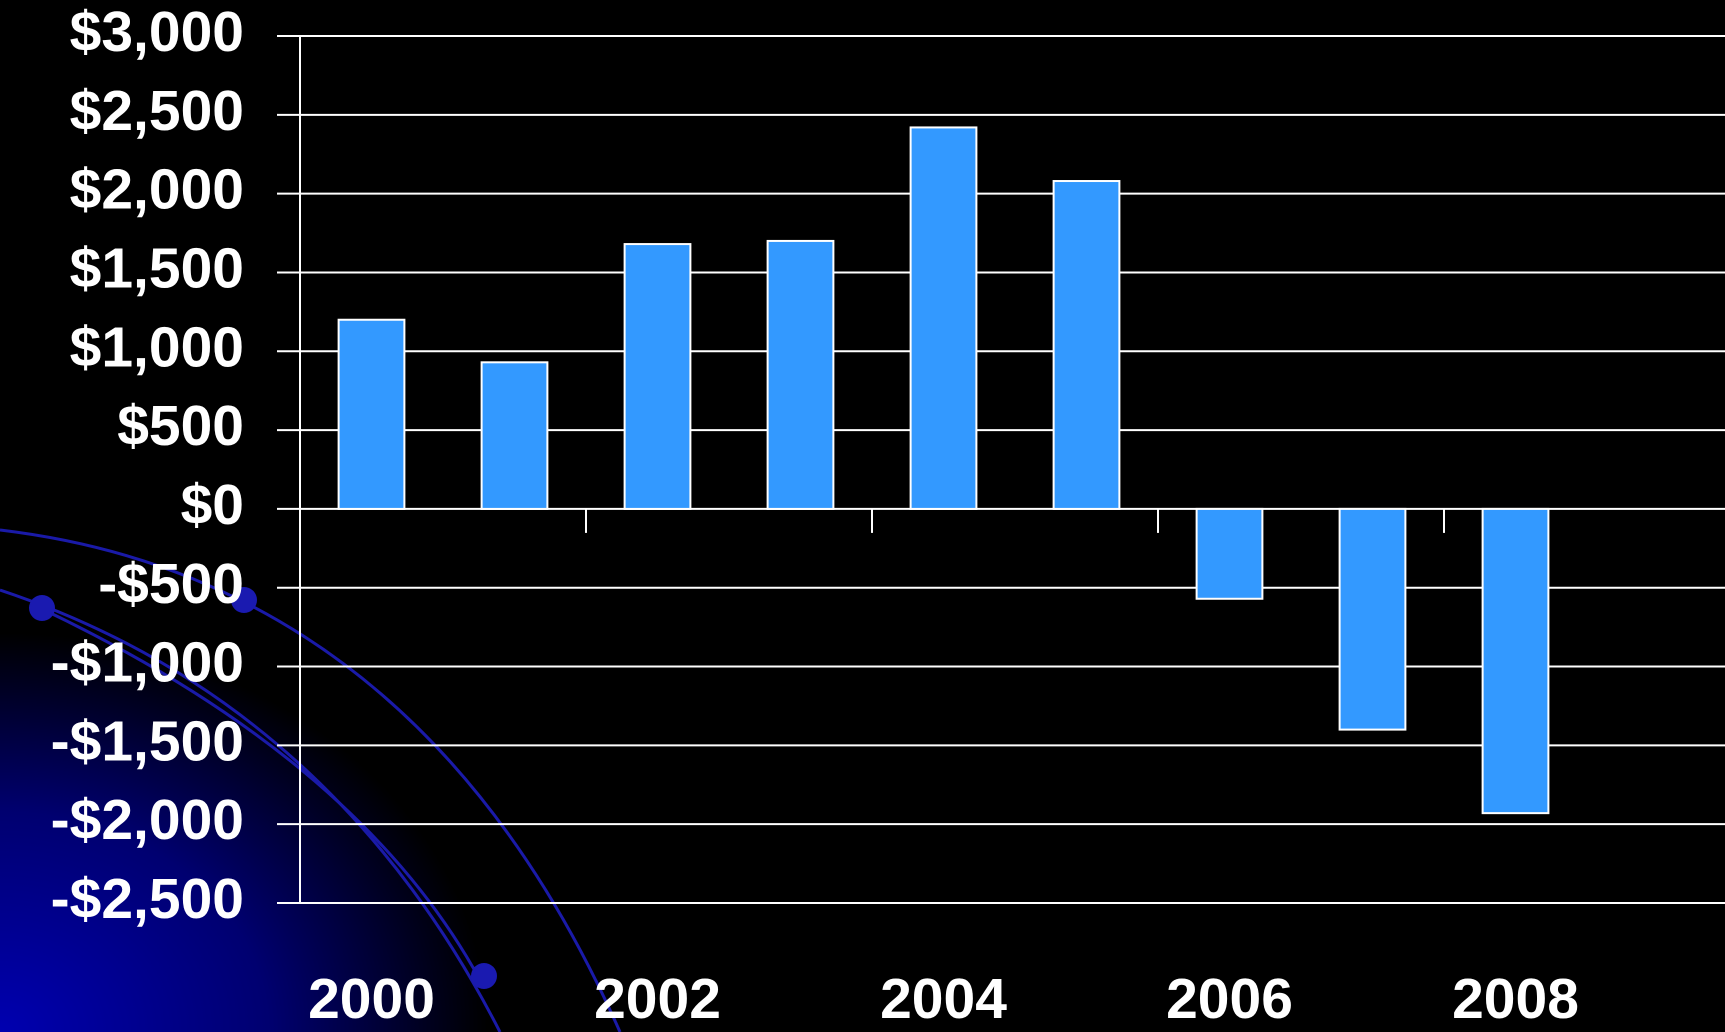  What do you see at coordinates (171, 584) in the screenshot?
I see `y-tick-label: -$500` at bounding box center [171, 584].